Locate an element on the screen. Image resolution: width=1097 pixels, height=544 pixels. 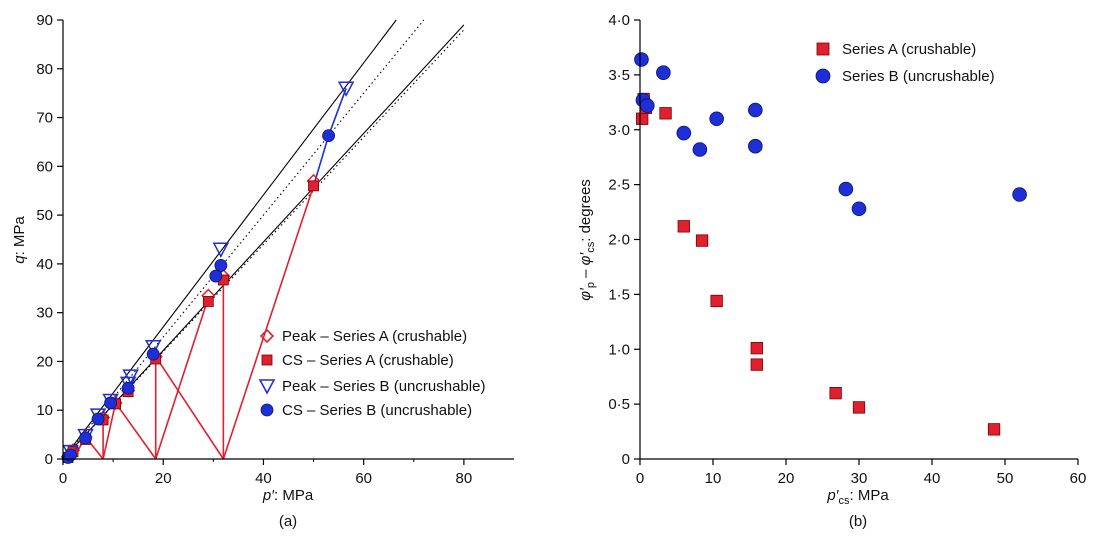
y-tick-label-a: 30 is located at coordinates (44, 313).